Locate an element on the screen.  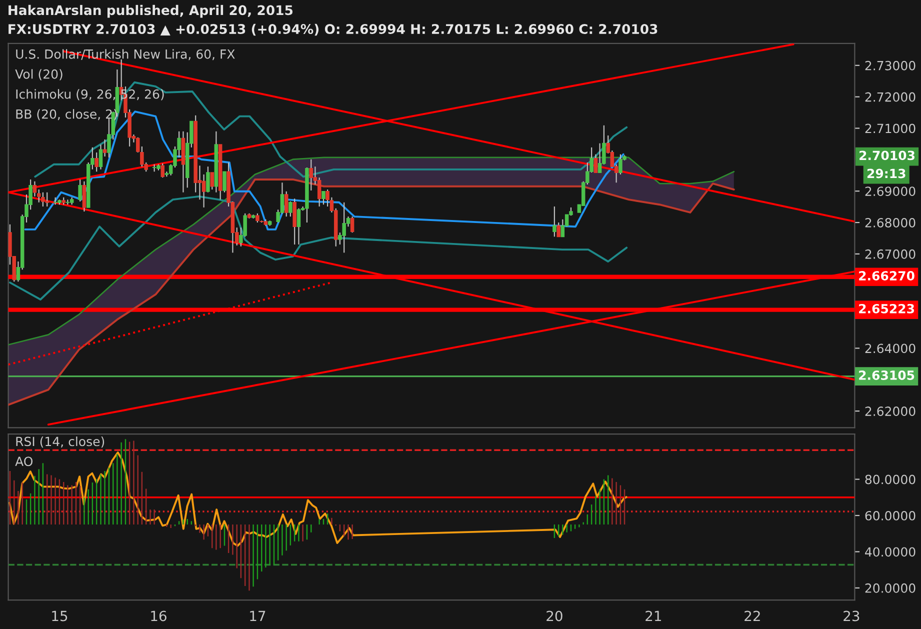
ref-line-label: 2.66270 is located at coordinates (886, 276).